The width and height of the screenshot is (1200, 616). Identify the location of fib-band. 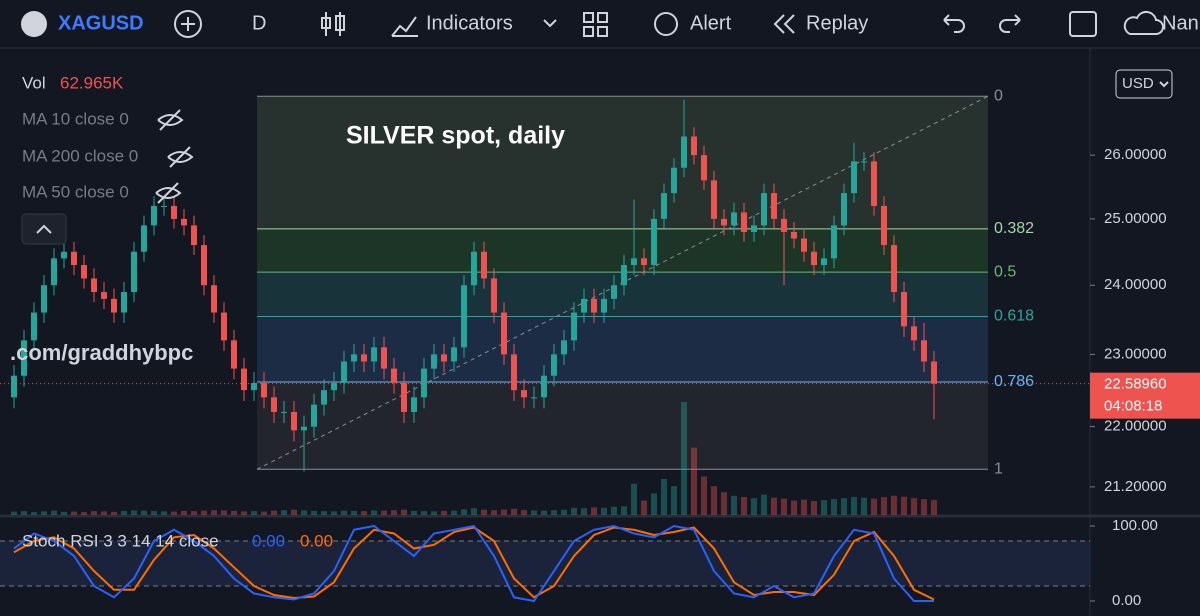
(622, 162).